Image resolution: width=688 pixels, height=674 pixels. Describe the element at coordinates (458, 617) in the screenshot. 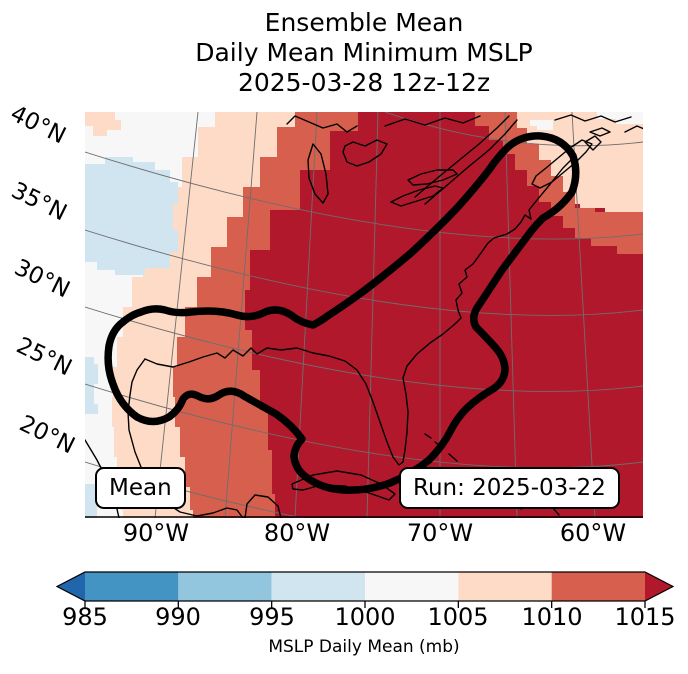

I see `colorbar-tick-label: 1005` at that location.